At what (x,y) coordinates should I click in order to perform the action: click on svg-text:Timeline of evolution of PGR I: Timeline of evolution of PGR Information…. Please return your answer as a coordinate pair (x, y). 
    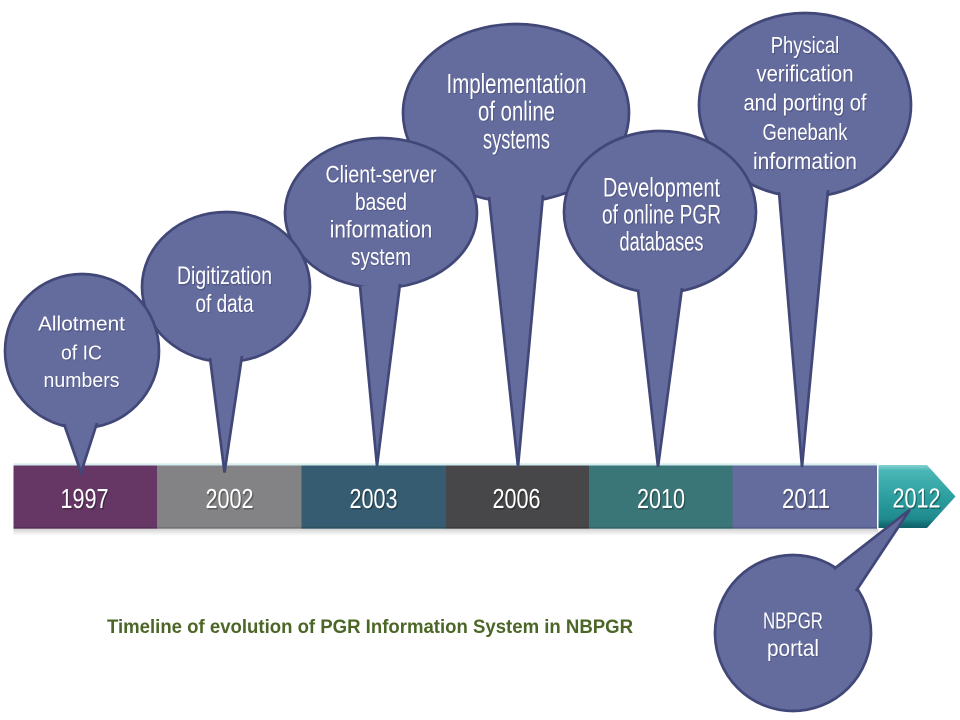
    Looking at the image, I should click on (370, 627).